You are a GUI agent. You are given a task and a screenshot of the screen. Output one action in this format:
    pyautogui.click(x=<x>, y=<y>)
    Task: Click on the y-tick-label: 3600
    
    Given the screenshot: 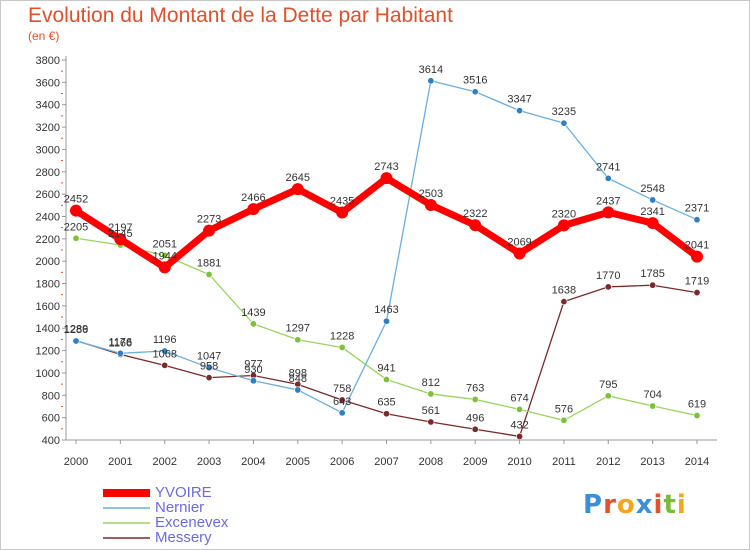 What is the action you would take?
    pyautogui.click(x=48, y=83)
    